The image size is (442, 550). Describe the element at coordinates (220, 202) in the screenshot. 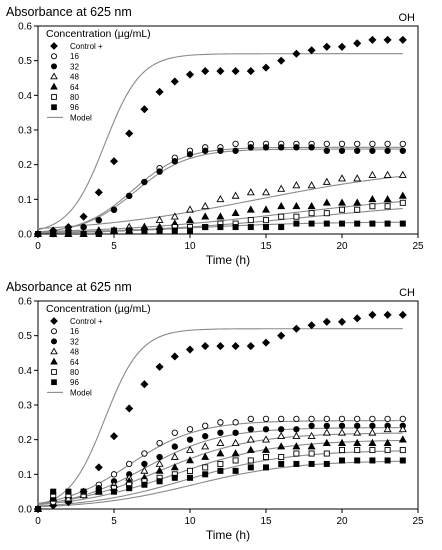

I see `model-curve` at that location.